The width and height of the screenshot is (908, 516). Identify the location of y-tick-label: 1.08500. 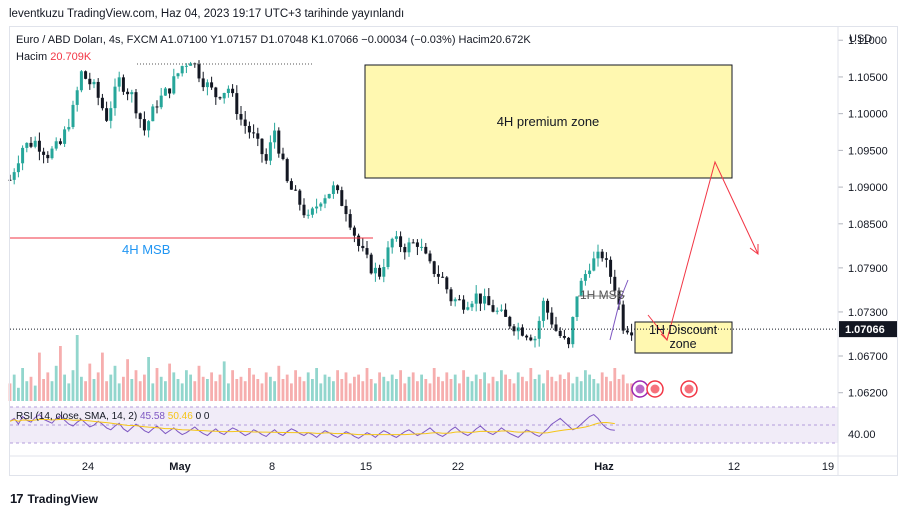
(868, 225).